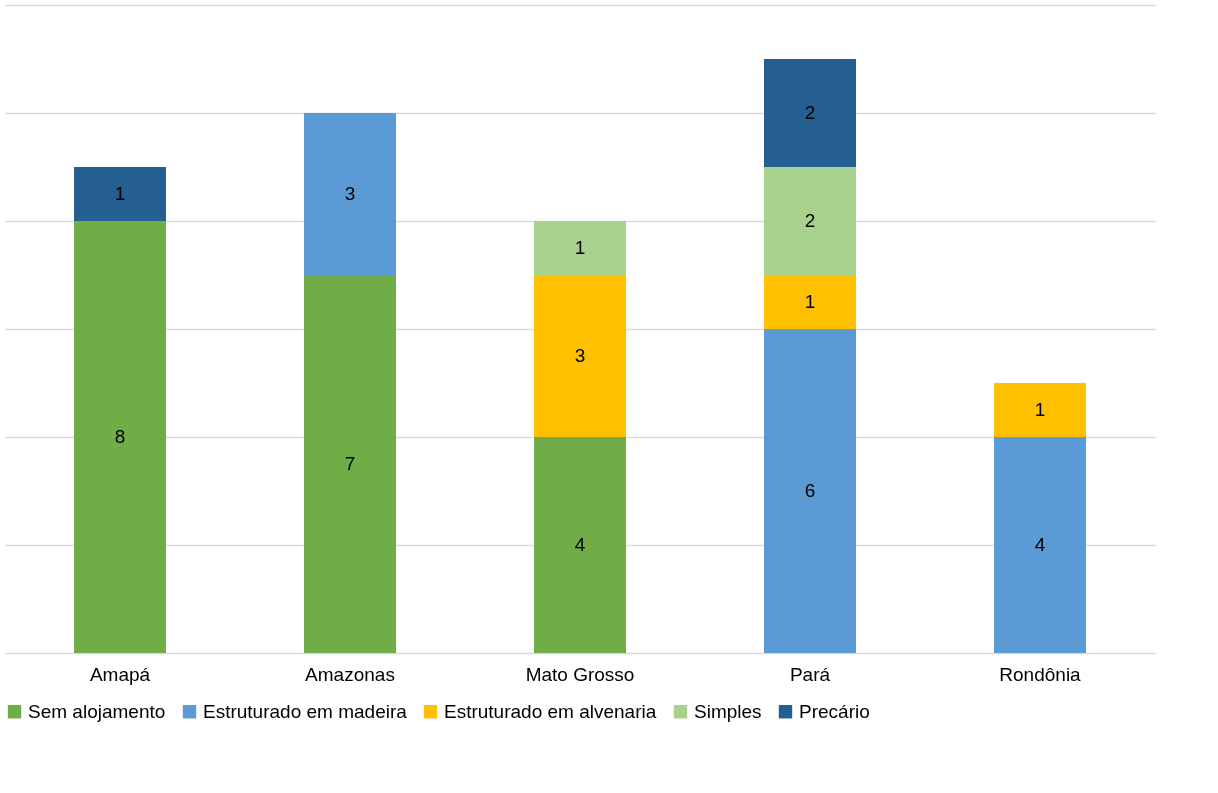 The image size is (1218, 793). I want to click on x-tick-label: Pará, so click(810, 674).